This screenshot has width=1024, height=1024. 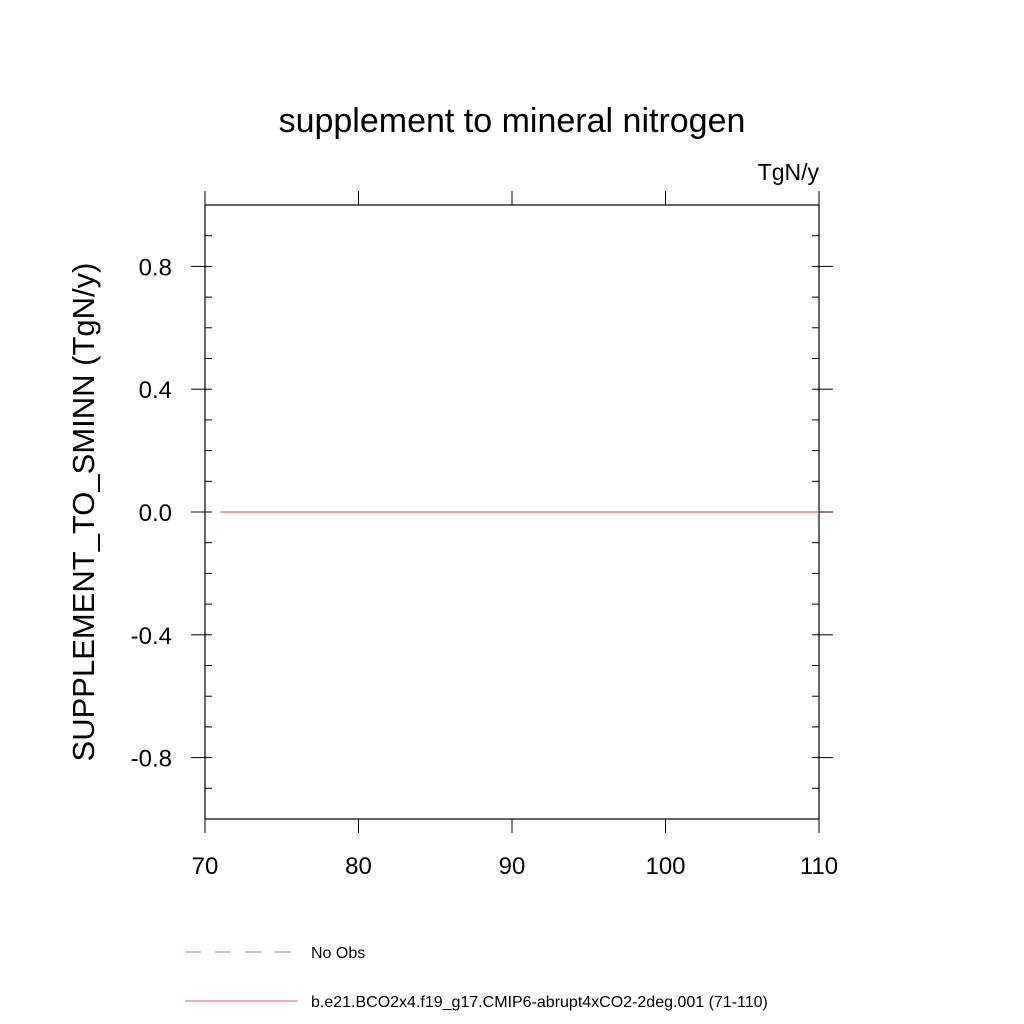 What do you see at coordinates (155, 267) in the screenshot?
I see `y-tick-label: 0.8` at bounding box center [155, 267].